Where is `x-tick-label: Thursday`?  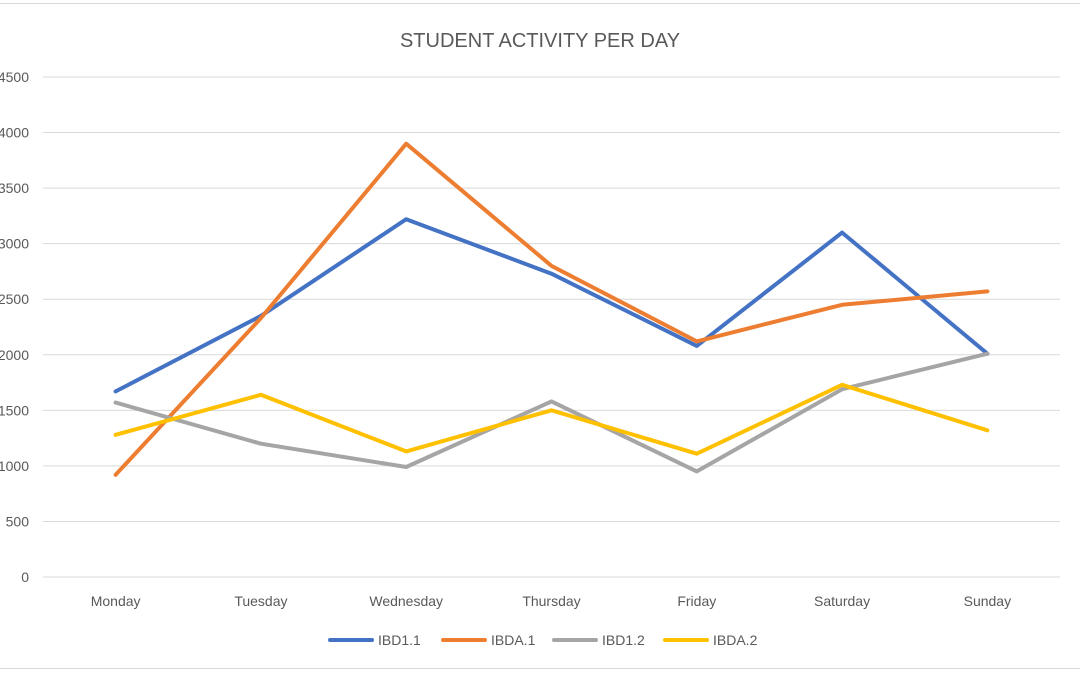
x-tick-label: Thursday is located at coordinates (551, 601).